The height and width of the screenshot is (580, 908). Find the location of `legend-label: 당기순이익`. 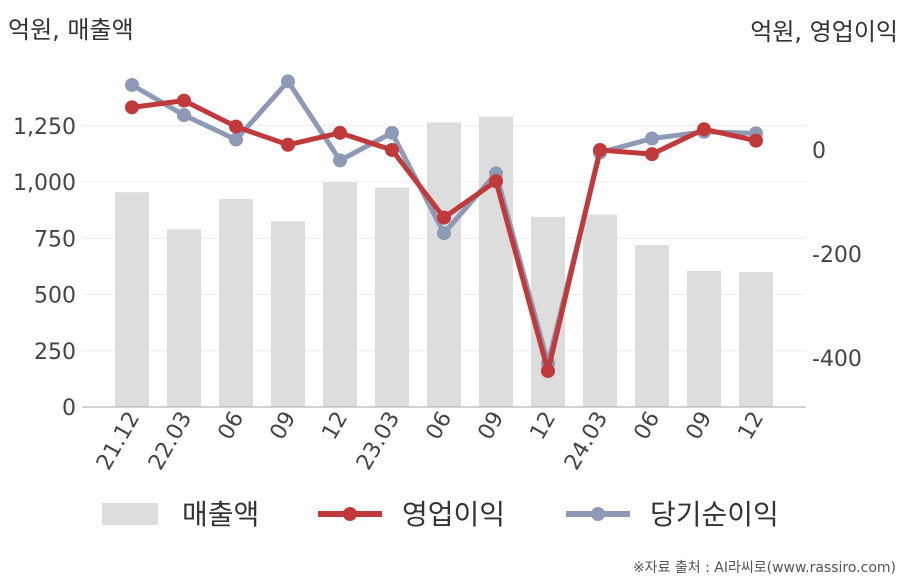

legend-label: 당기순이익 is located at coordinates (714, 514).